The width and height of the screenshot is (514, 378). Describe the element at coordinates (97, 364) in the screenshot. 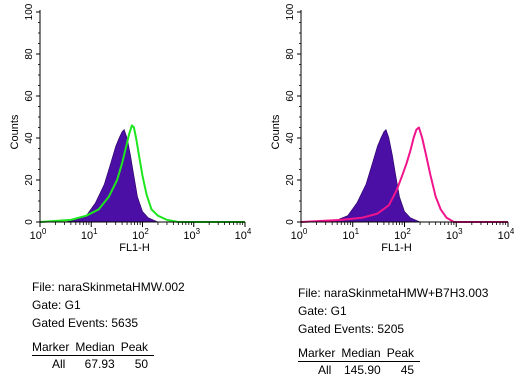

I see `median-value: 67.93` at that location.